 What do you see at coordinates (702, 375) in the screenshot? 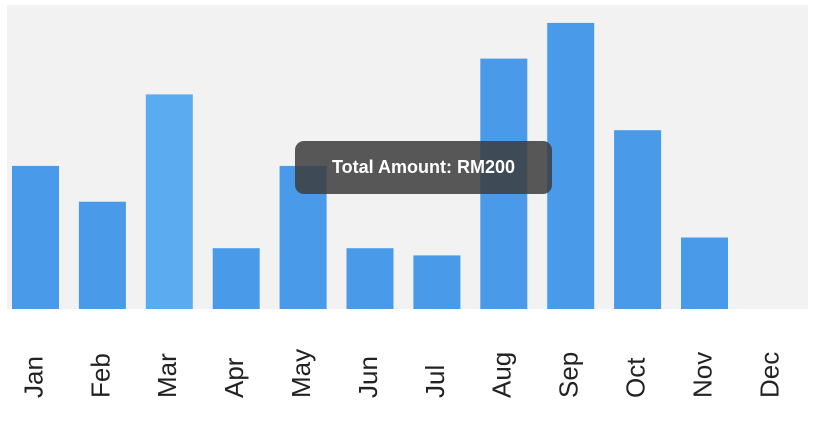
I see `x-tick-label-nov: Nov` at bounding box center [702, 375].